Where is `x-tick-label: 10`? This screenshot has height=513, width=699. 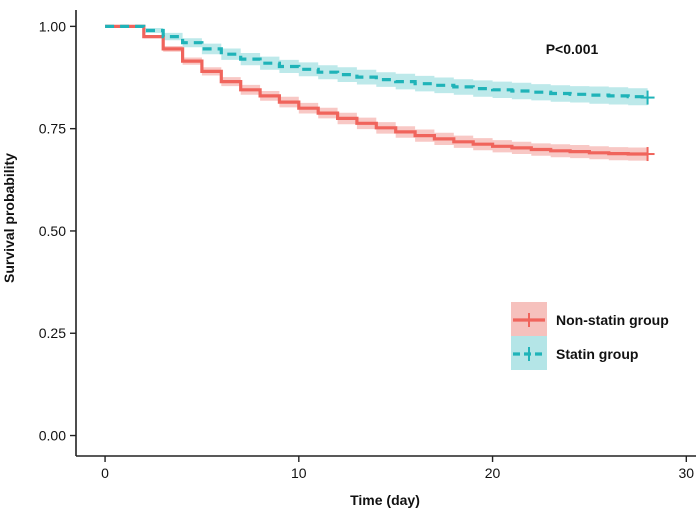
x-tick-label: 10 is located at coordinates (299, 473).